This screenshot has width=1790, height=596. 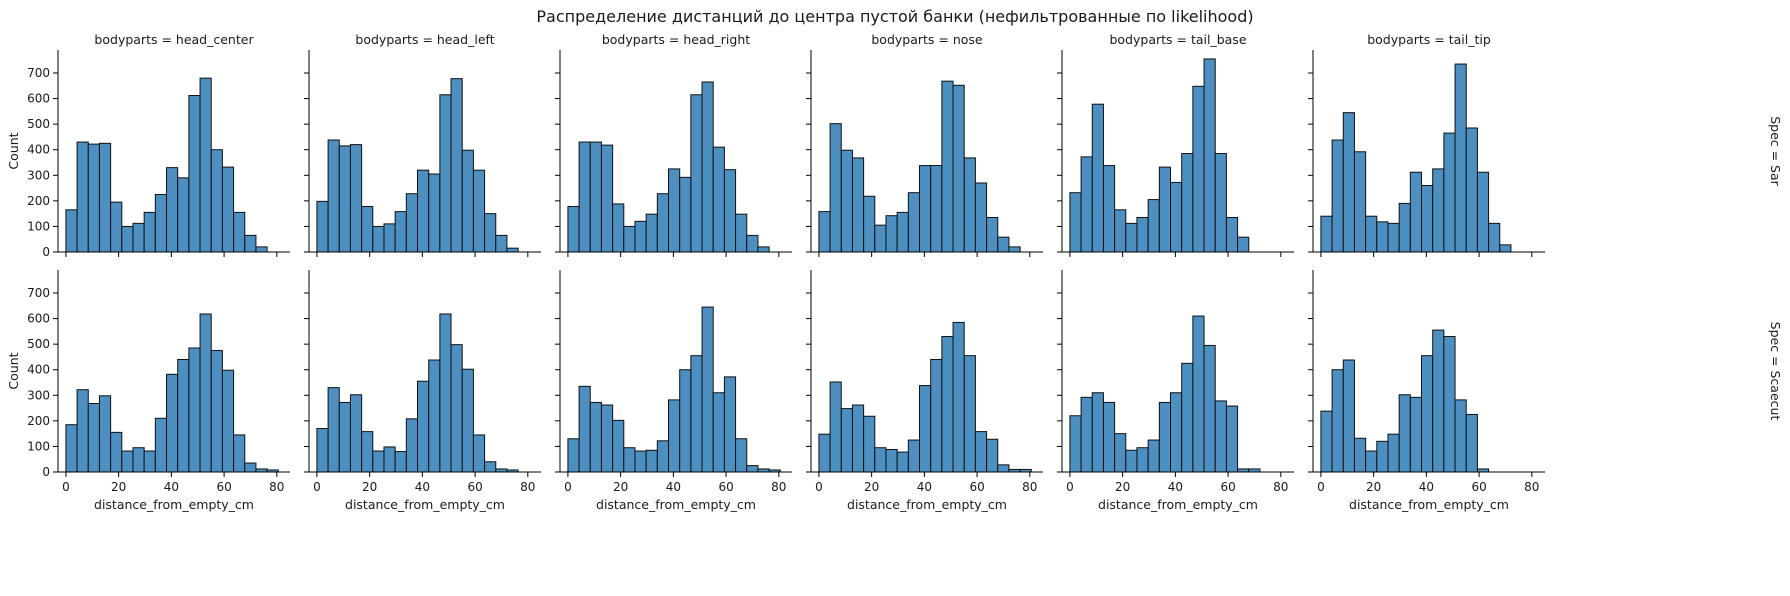 I want to click on y-tick-label: 200, so click(x=38, y=421).